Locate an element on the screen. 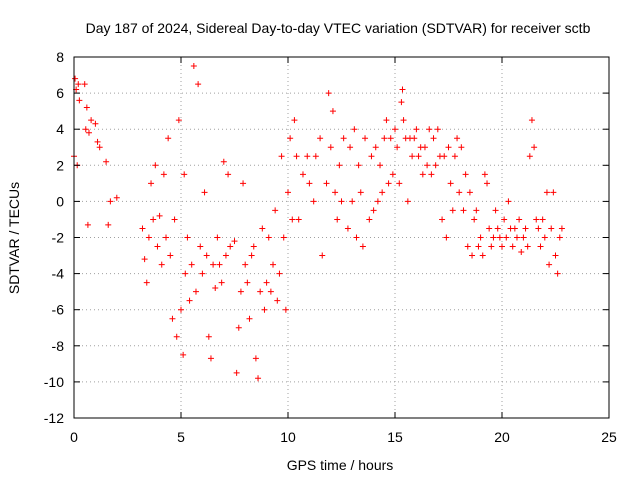  y-tick-label: -12 is located at coordinates (54, 418).